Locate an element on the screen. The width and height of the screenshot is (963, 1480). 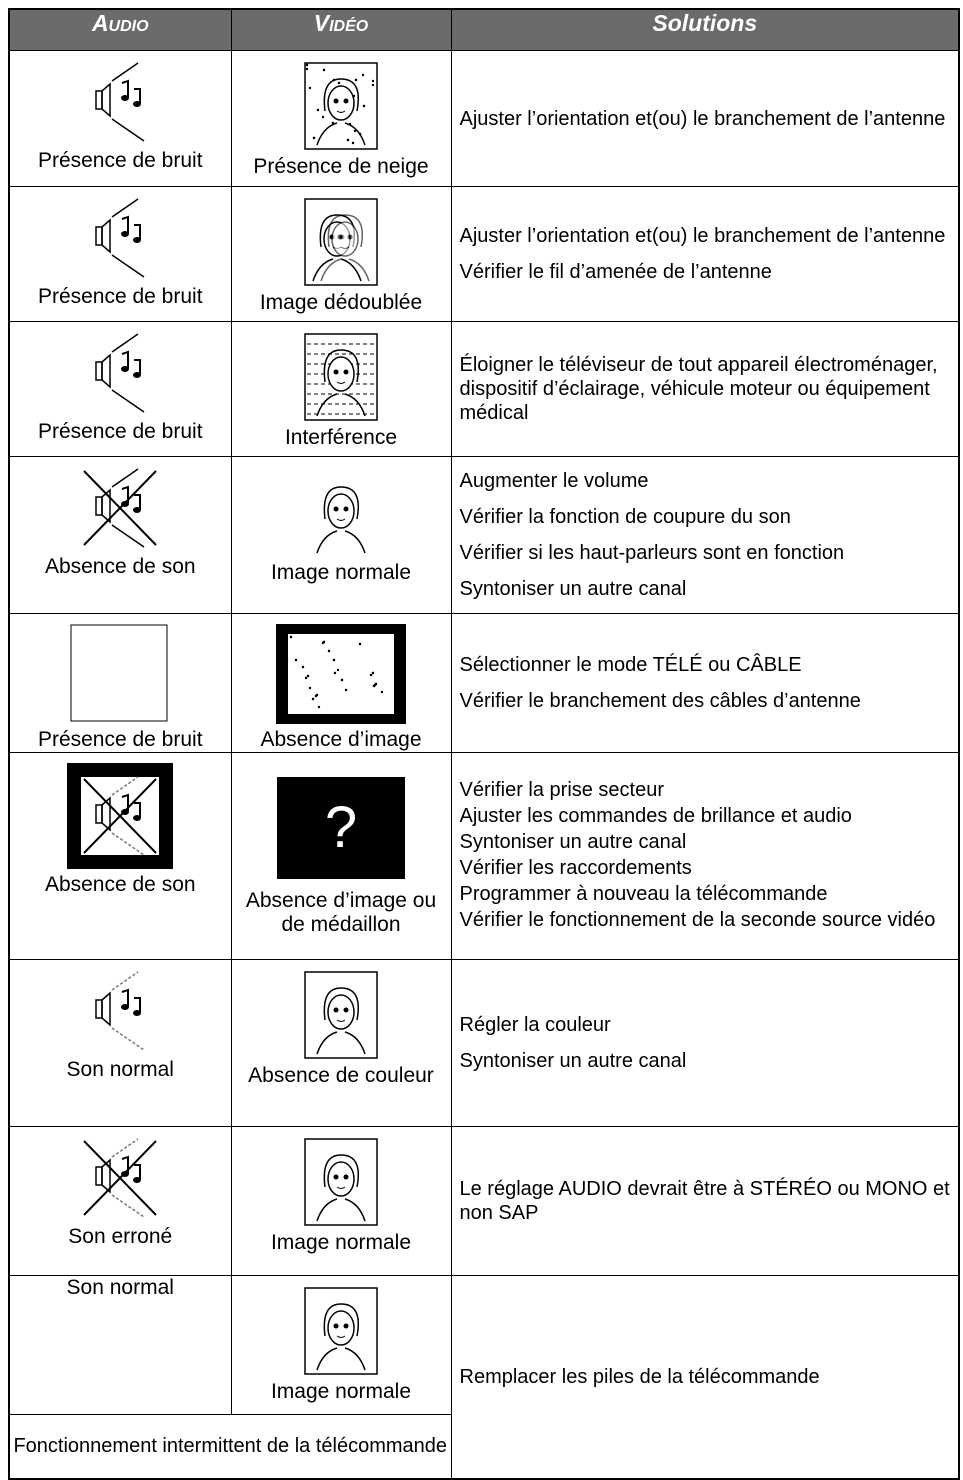
video-label: Image dédoublée is located at coordinates (341, 302).